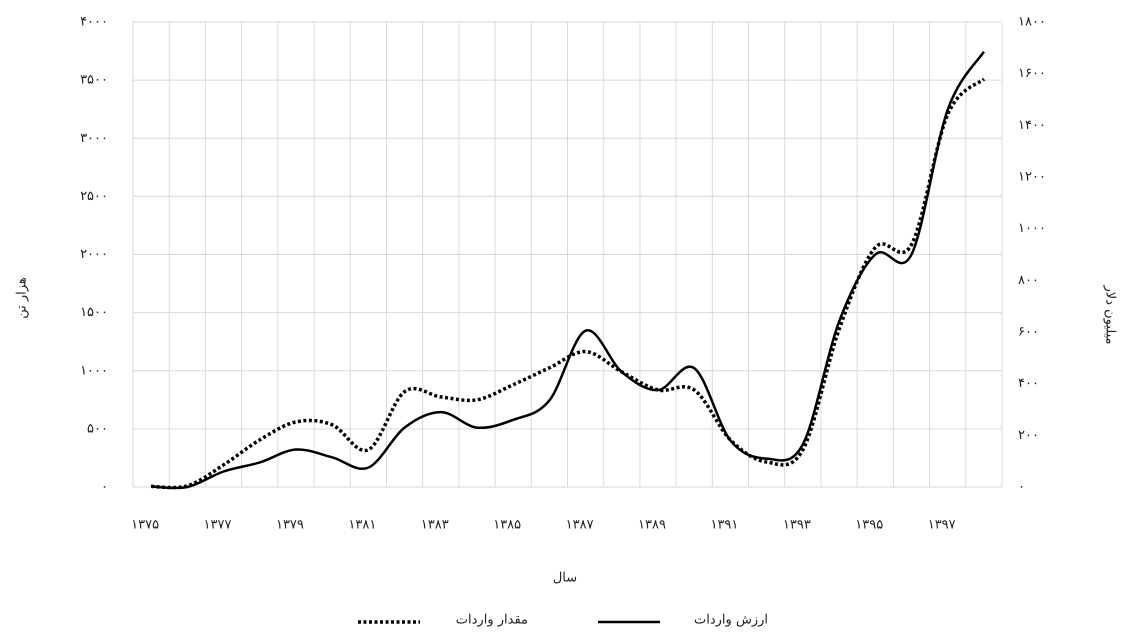  Describe the element at coordinates (94, 196) in the screenshot. I see `y-tick-label: ۲۵۰۰` at that location.